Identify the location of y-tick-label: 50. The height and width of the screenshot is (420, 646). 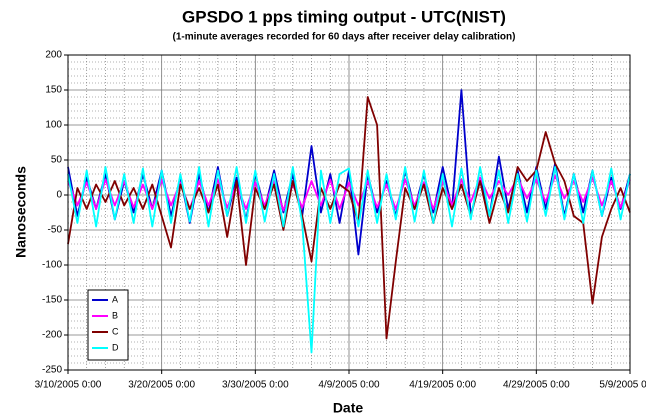
(57, 160).